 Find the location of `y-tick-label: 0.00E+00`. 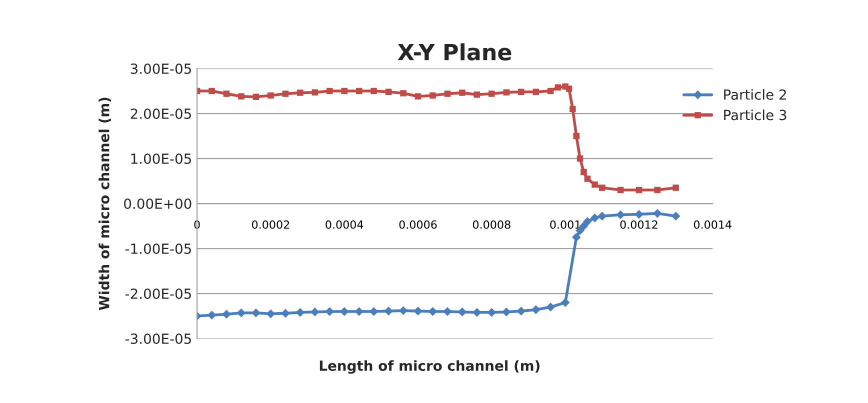

y-tick-label: 0.00E+00 is located at coordinates (158, 203).